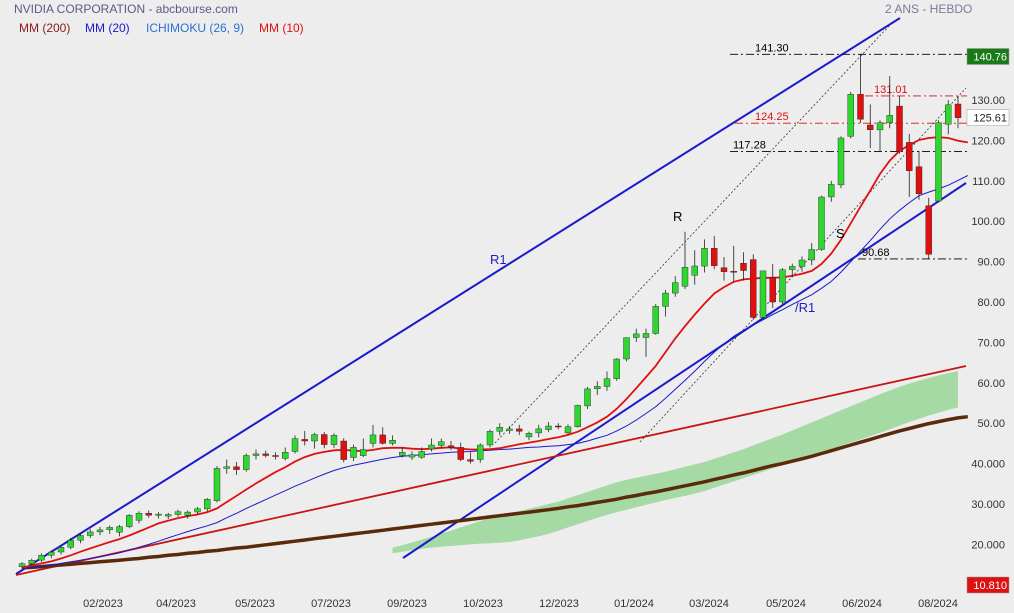 This screenshot has width=1014, height=613. Describe the element at coordinates (255, 604) in the screenshot. I see `x-tick-label: 05/2023` at that location.